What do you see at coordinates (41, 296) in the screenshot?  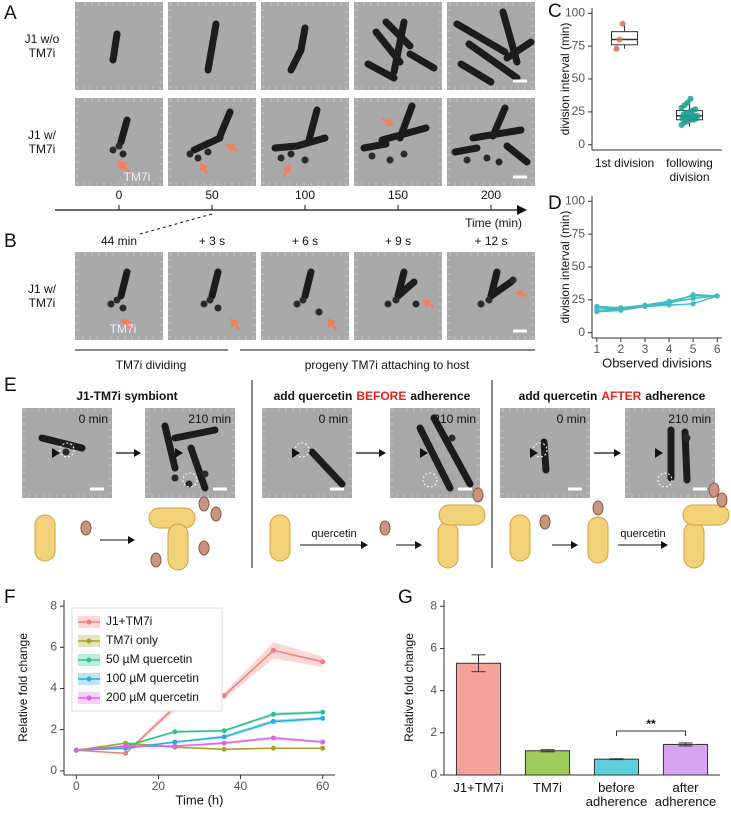 I see `row-label: J1 w/ TM7i` at bounding box center [41, 296].